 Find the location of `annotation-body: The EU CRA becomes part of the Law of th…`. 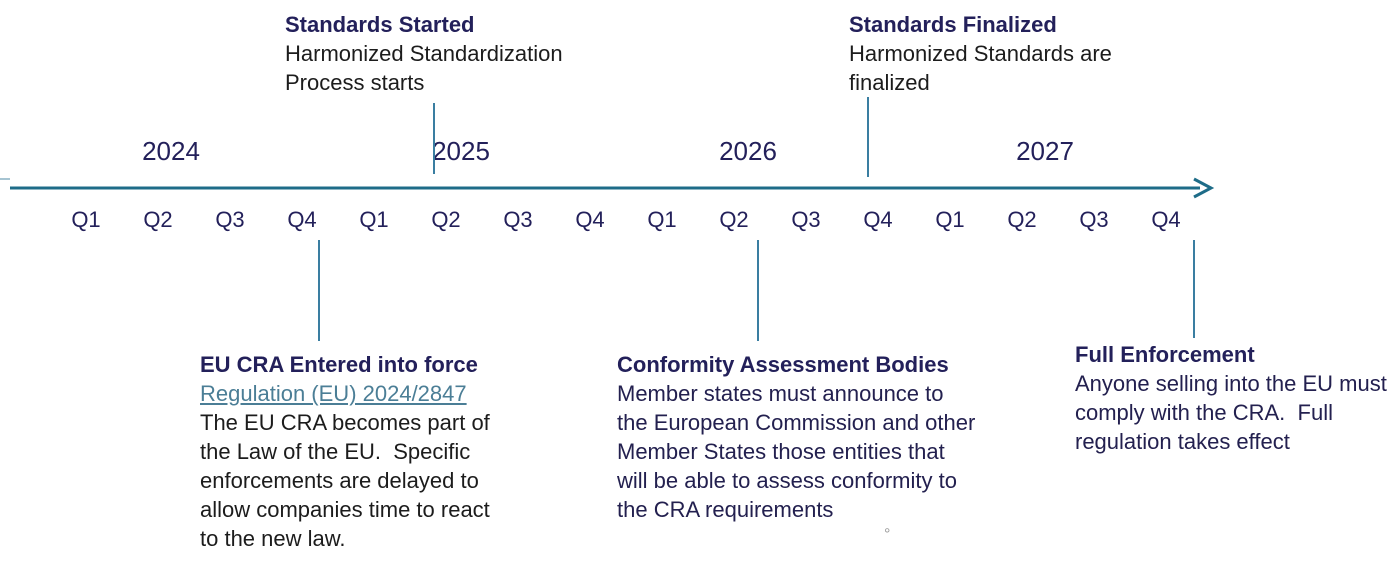

annotation-body: The EU CRA becomes part of the Law of th… is located at coordinates (345, 480).